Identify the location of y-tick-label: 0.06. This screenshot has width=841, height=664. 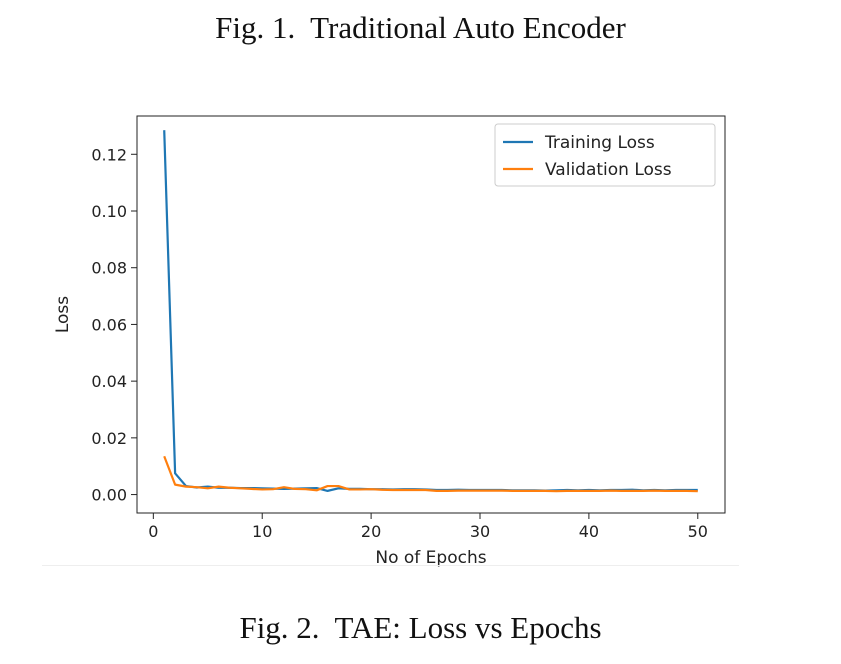
(109, 324).